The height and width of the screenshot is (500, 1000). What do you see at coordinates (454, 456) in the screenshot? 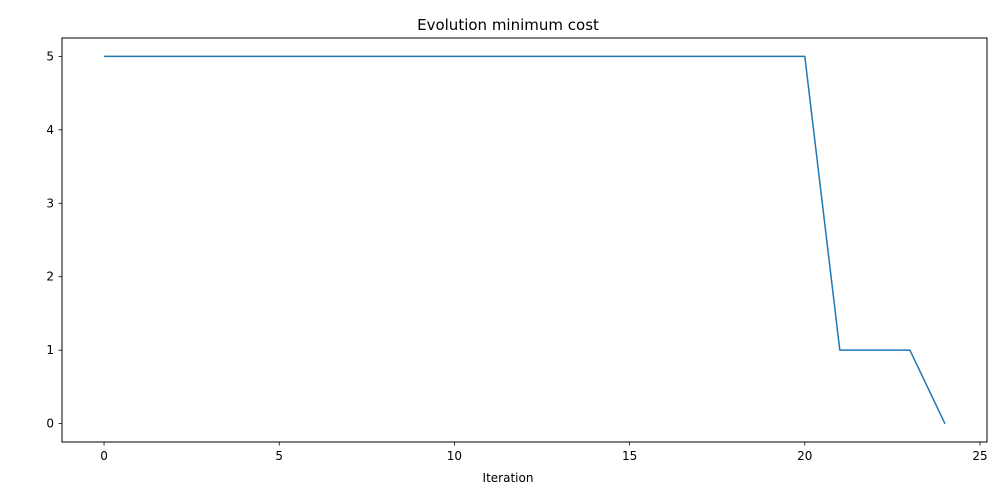
I see `x-tick-label: 10` at bounding box center [454, 456].